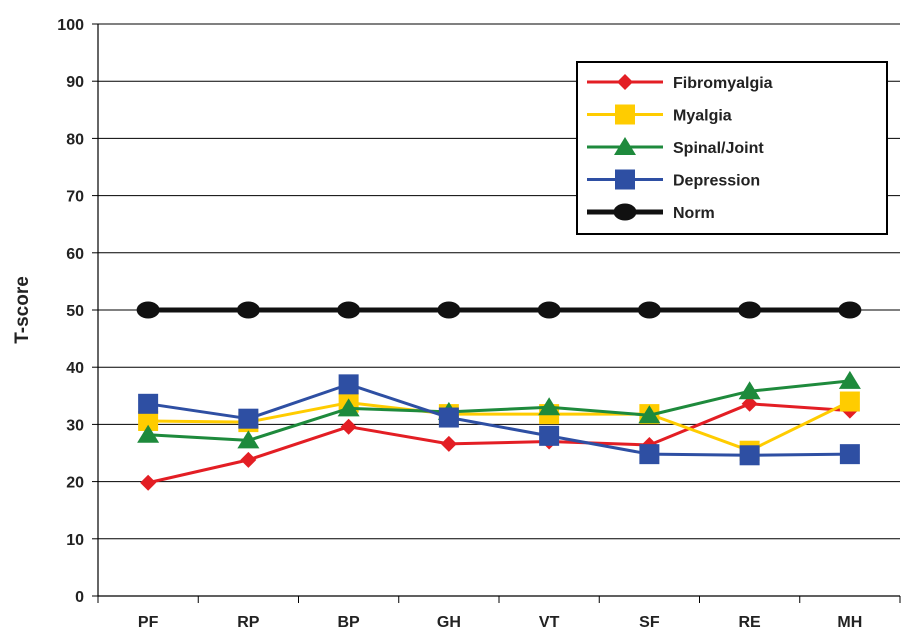 This screenshot has width=906, height=631. I want to click on point-depression-gh, so click(448, 417).